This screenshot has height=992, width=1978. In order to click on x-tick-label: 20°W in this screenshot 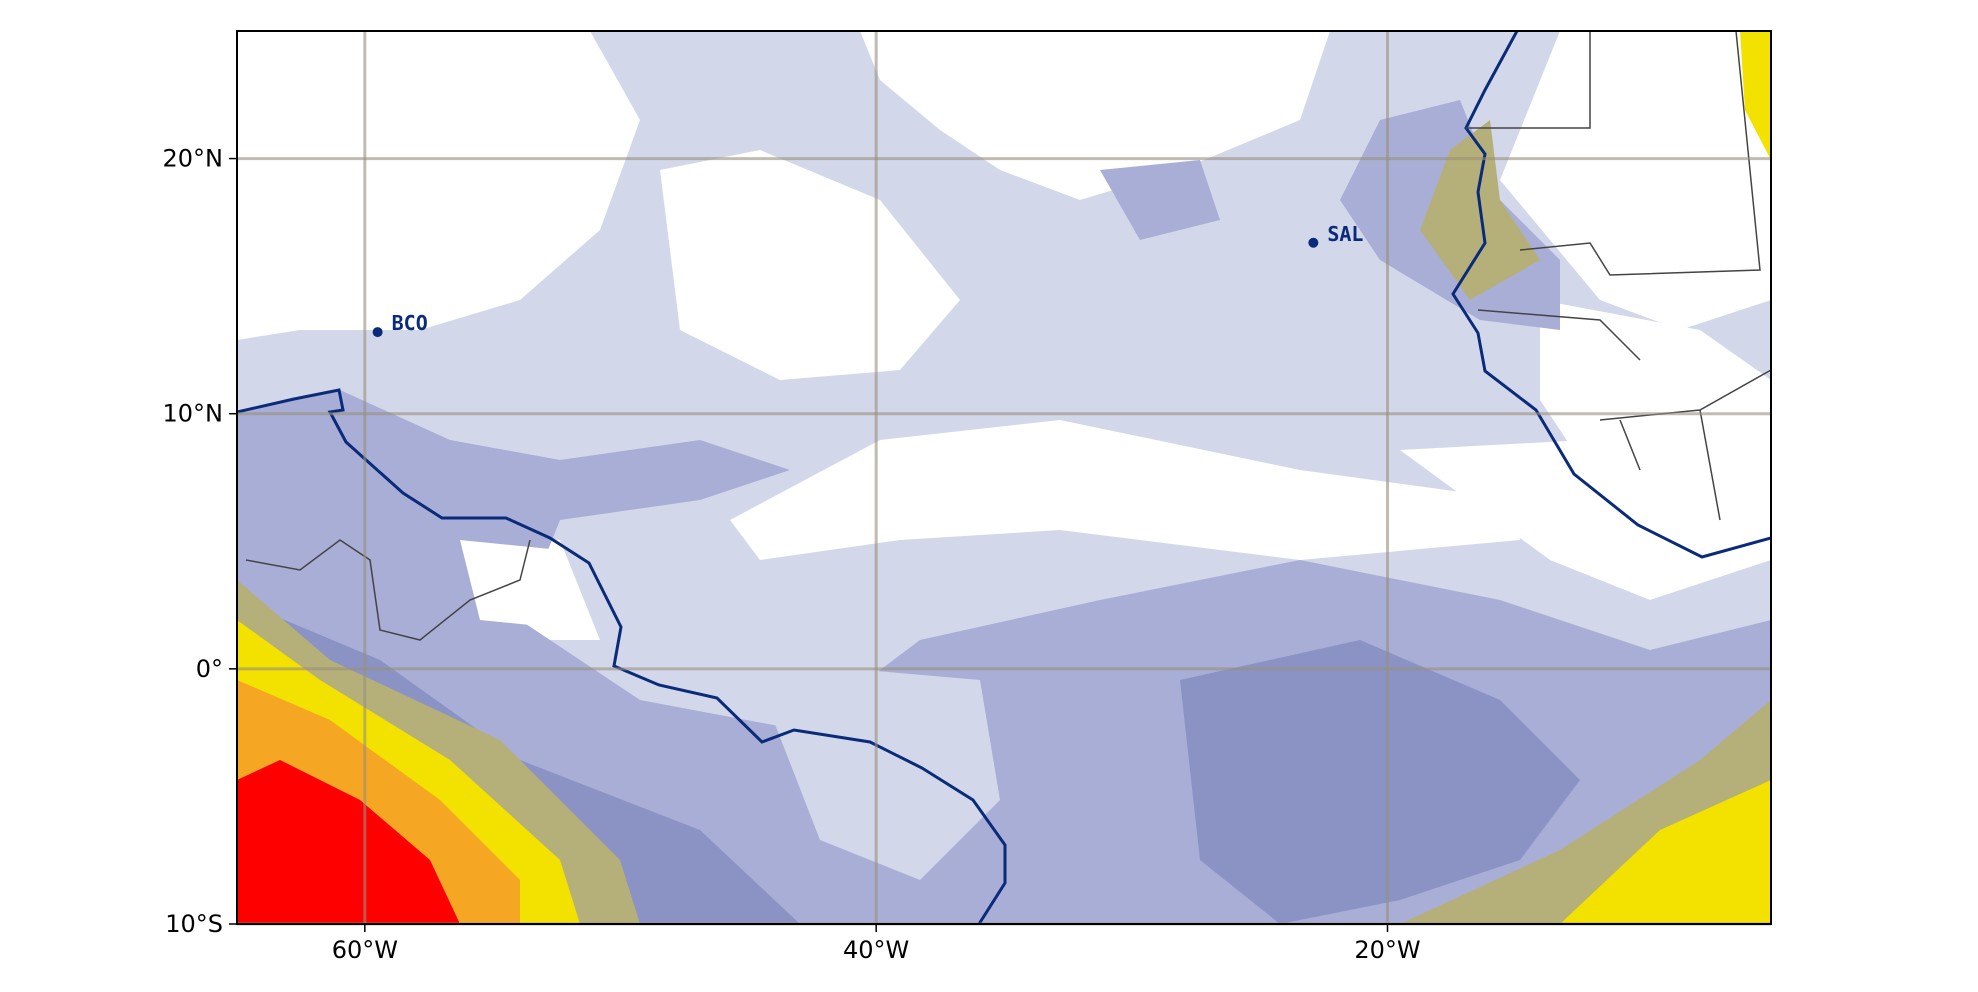, I will do `click(1387, 950)`.